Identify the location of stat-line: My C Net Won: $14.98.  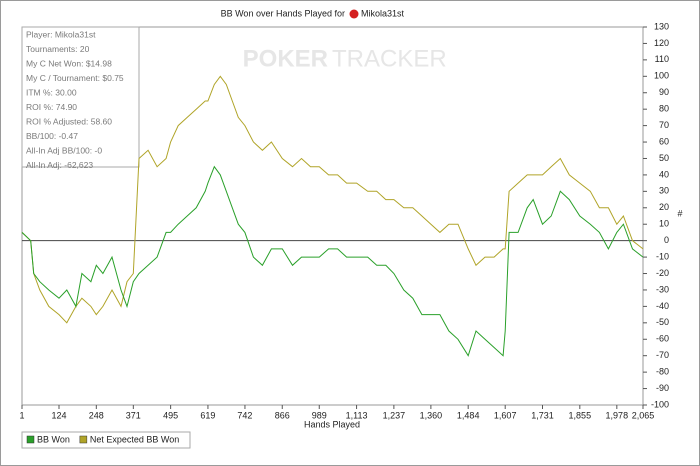
(69, 63).